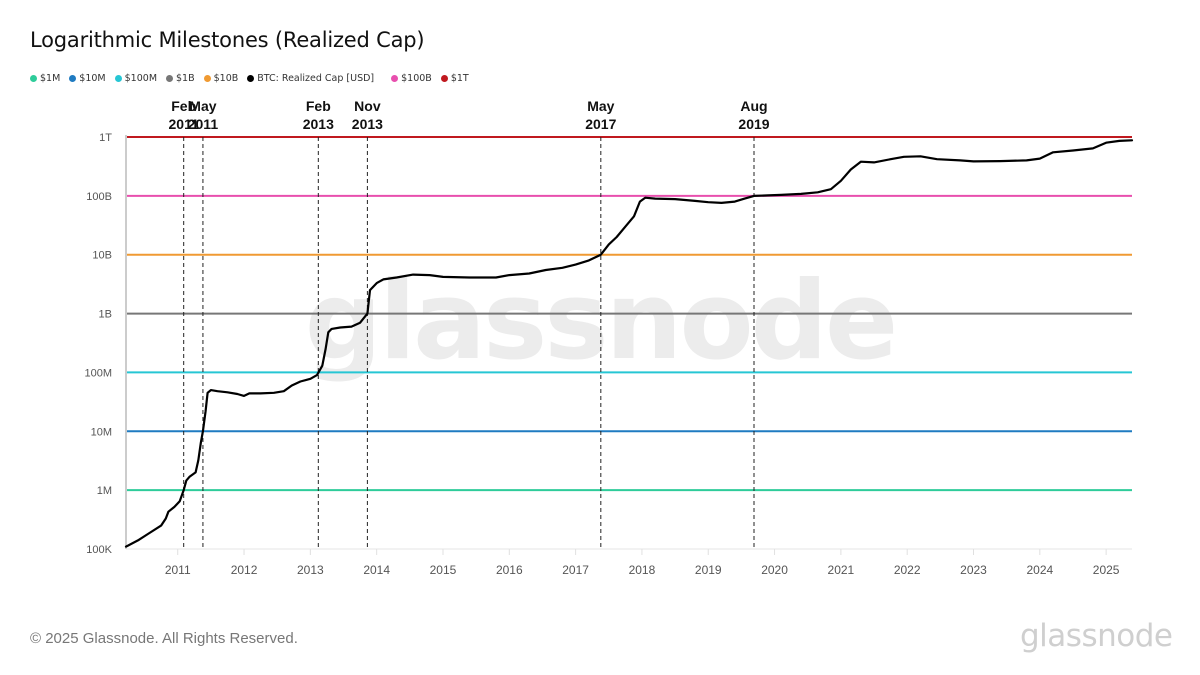 The width and height of the screenshot is (1200, 675). Describe the element at coordinates (459, 78) in the screenshot. I see `legend-label: $1T` at that location.